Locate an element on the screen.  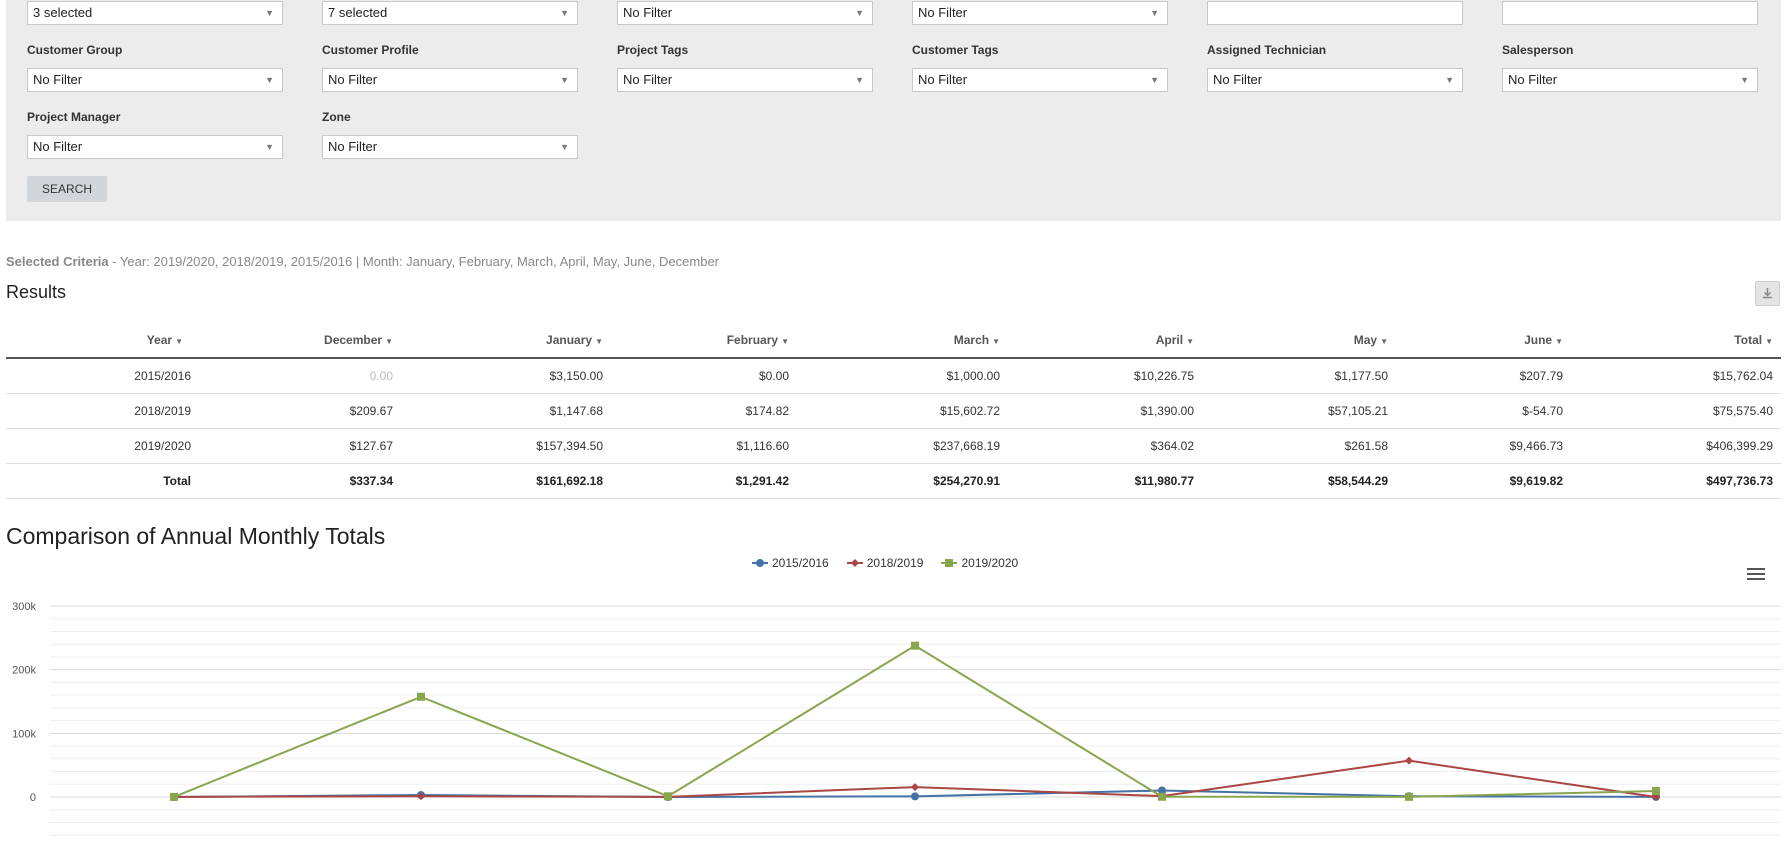
table-cell: $10,226.75 is located at coordinates (1105, 376).